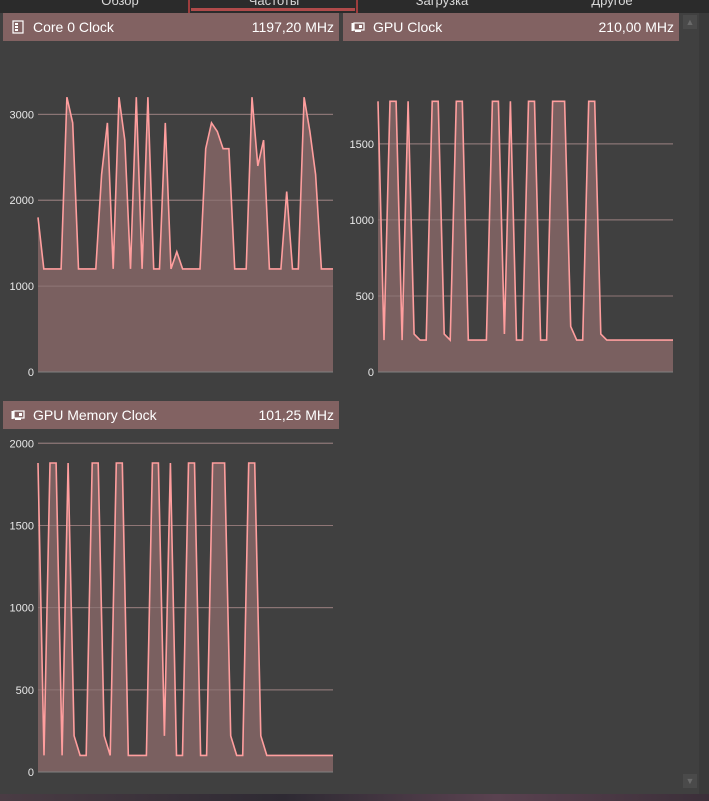 The height and width of the screenshot is (801, 709). I want to click on series-area, so click(185, 234).